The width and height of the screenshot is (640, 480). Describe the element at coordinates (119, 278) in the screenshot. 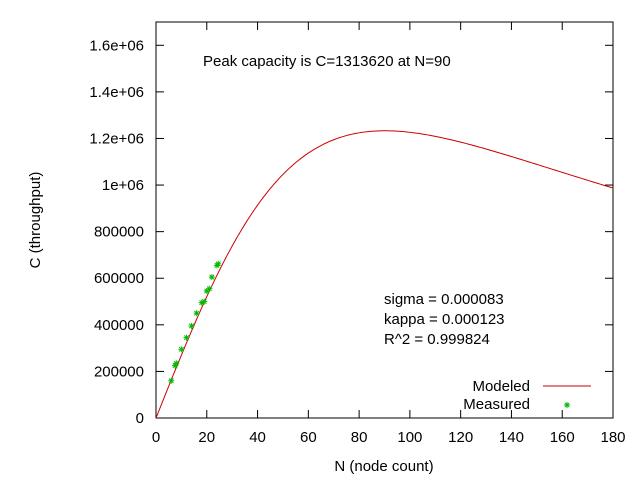

I see `y-tick-label: 600000` at that location.